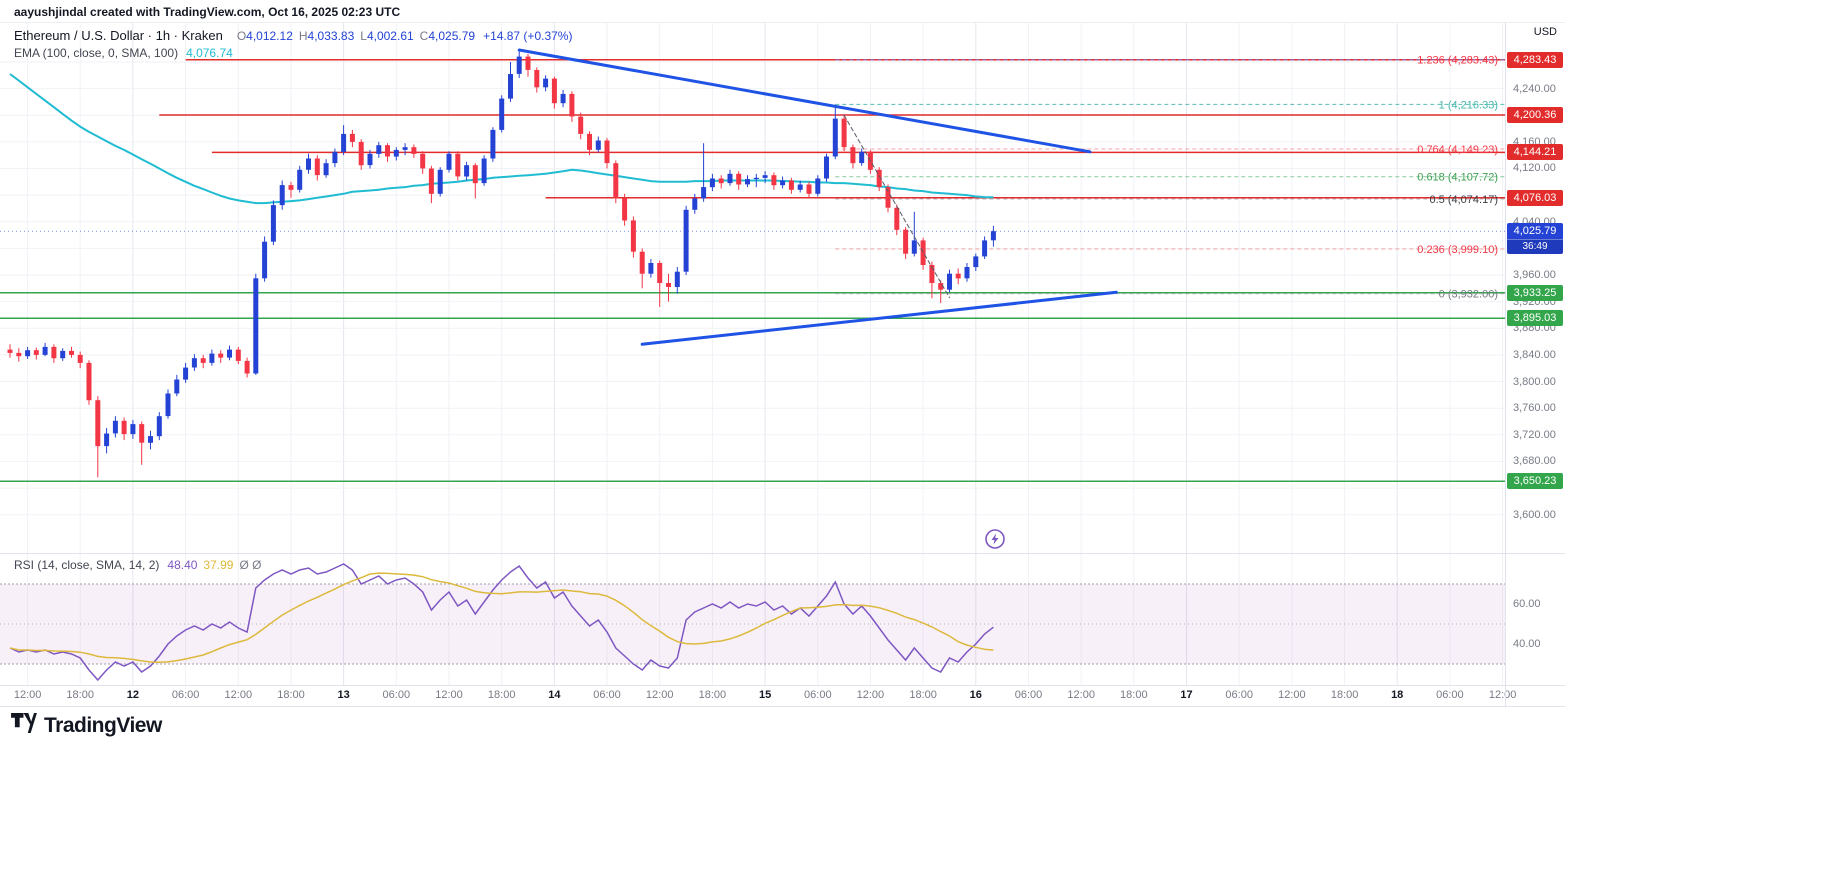 The image size is (1835, 883). I want to click on time-axis-label: 13, so click(343, 695).